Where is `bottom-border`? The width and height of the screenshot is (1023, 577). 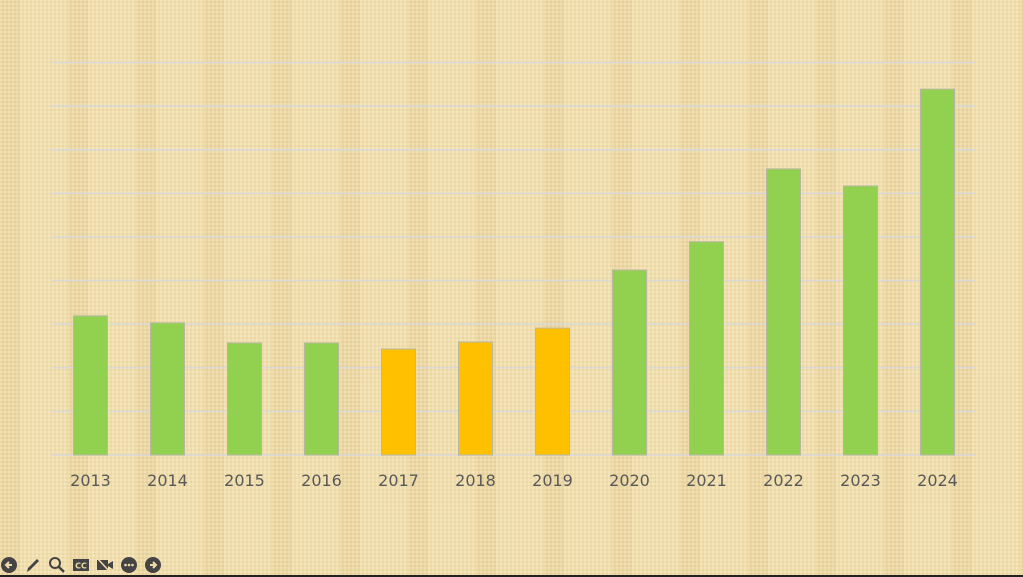
bottom-border is located at coordinates (511, 576).